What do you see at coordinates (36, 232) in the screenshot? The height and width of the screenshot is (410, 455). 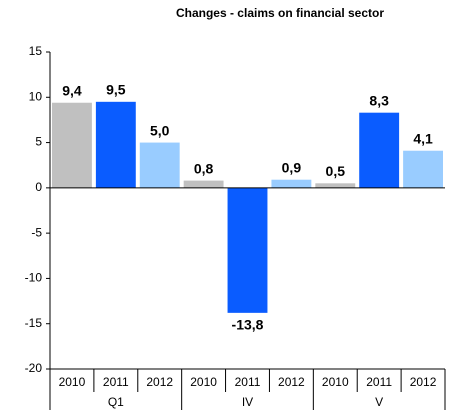 I see `y-tick-label: -5` at bounding box center [36, 232].